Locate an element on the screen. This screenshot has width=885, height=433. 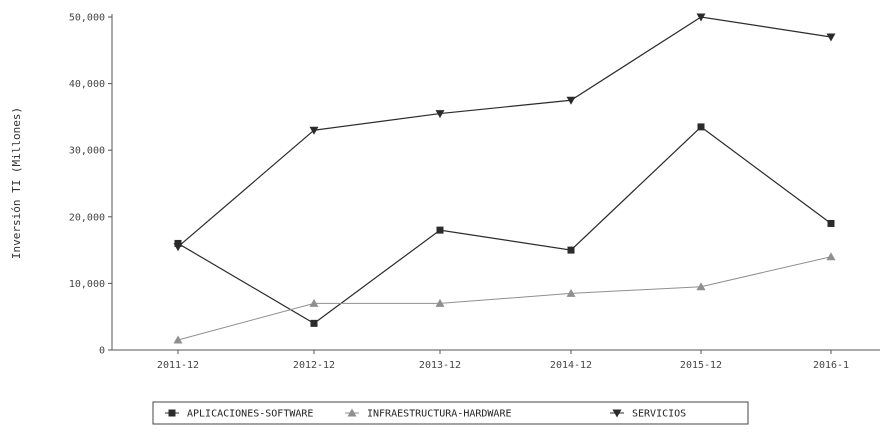
y-tick-label: 20,000 is located at coordinates (87, 217).